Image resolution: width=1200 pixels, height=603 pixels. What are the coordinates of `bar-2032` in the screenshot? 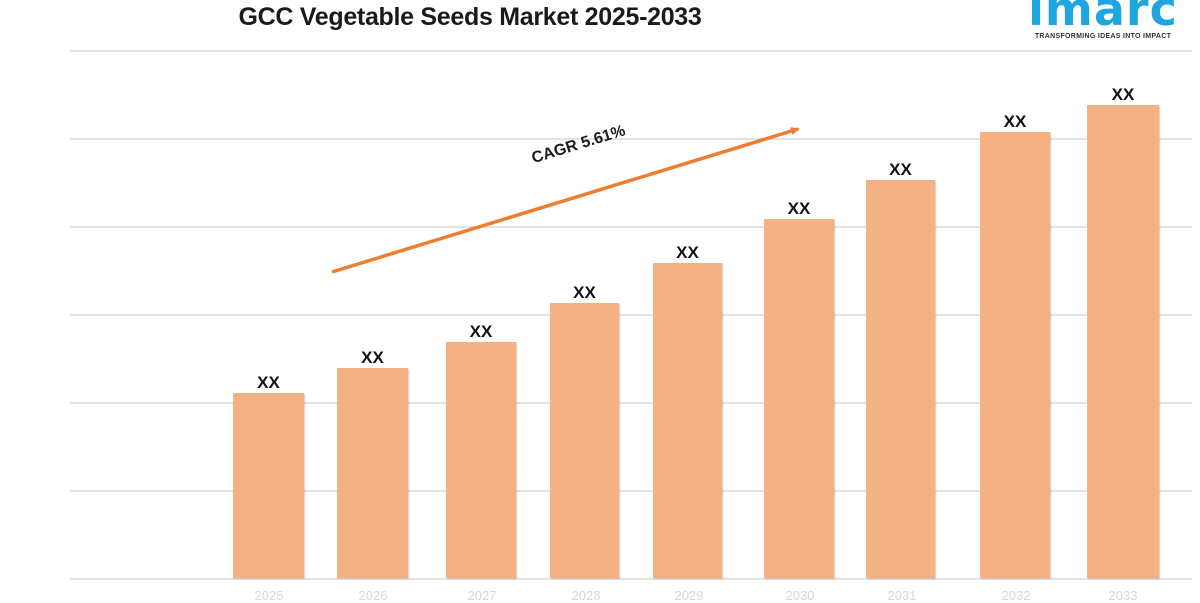 It's located at (1015, 355).